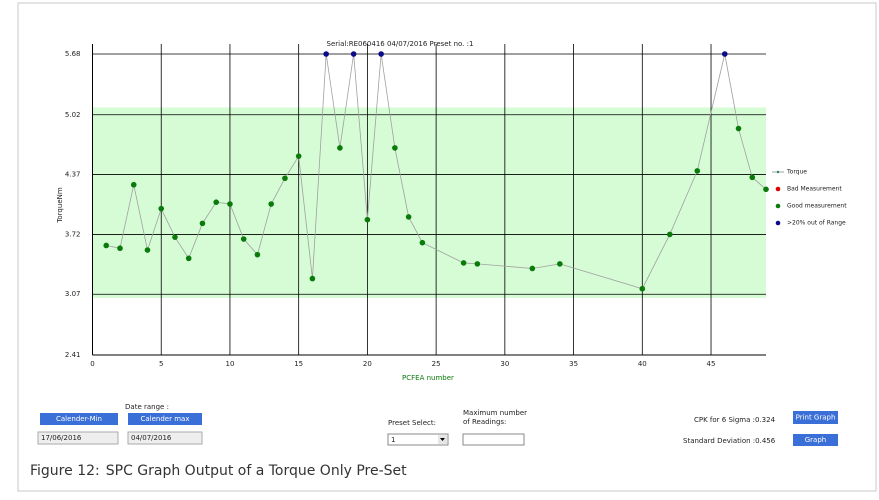  What do you see at coordinates (418, 439) in the screenshot?
I see `preset-select` at bounding box center [418, 439].